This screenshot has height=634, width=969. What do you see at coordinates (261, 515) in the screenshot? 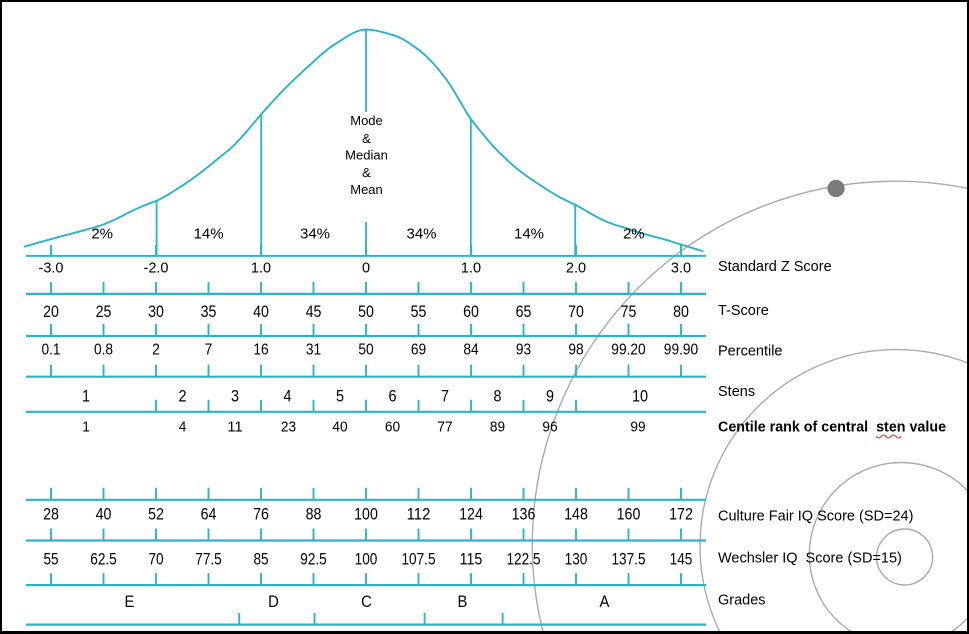
I see `svg-text: 76` at bounding box center [261, 515].